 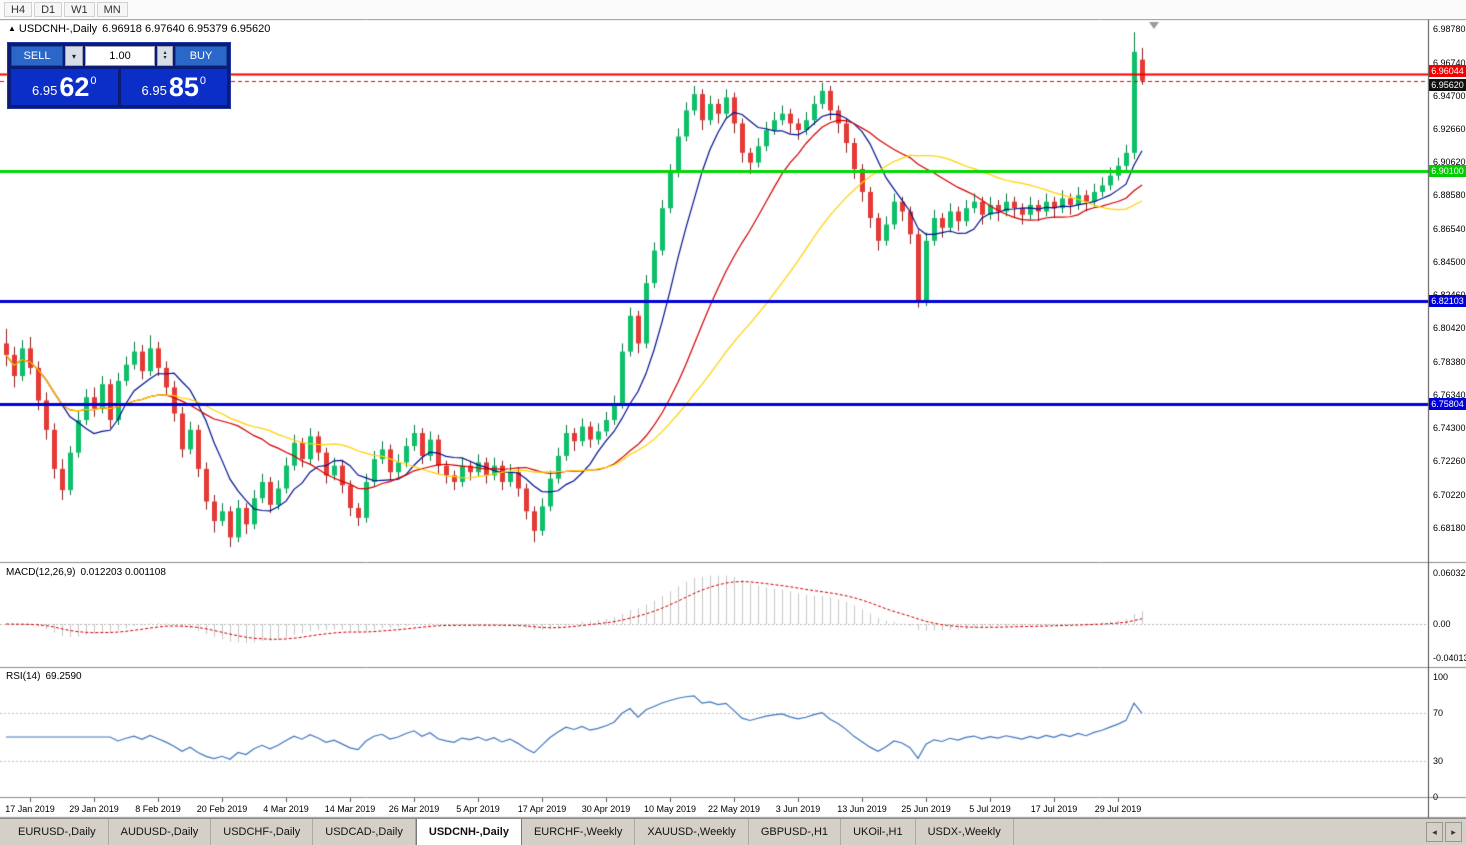 What do you see at coordinates (862, 809) in the screenshot?
I see `date-axis-label: 13 Jun 2019` at bounding box center [862, 809].